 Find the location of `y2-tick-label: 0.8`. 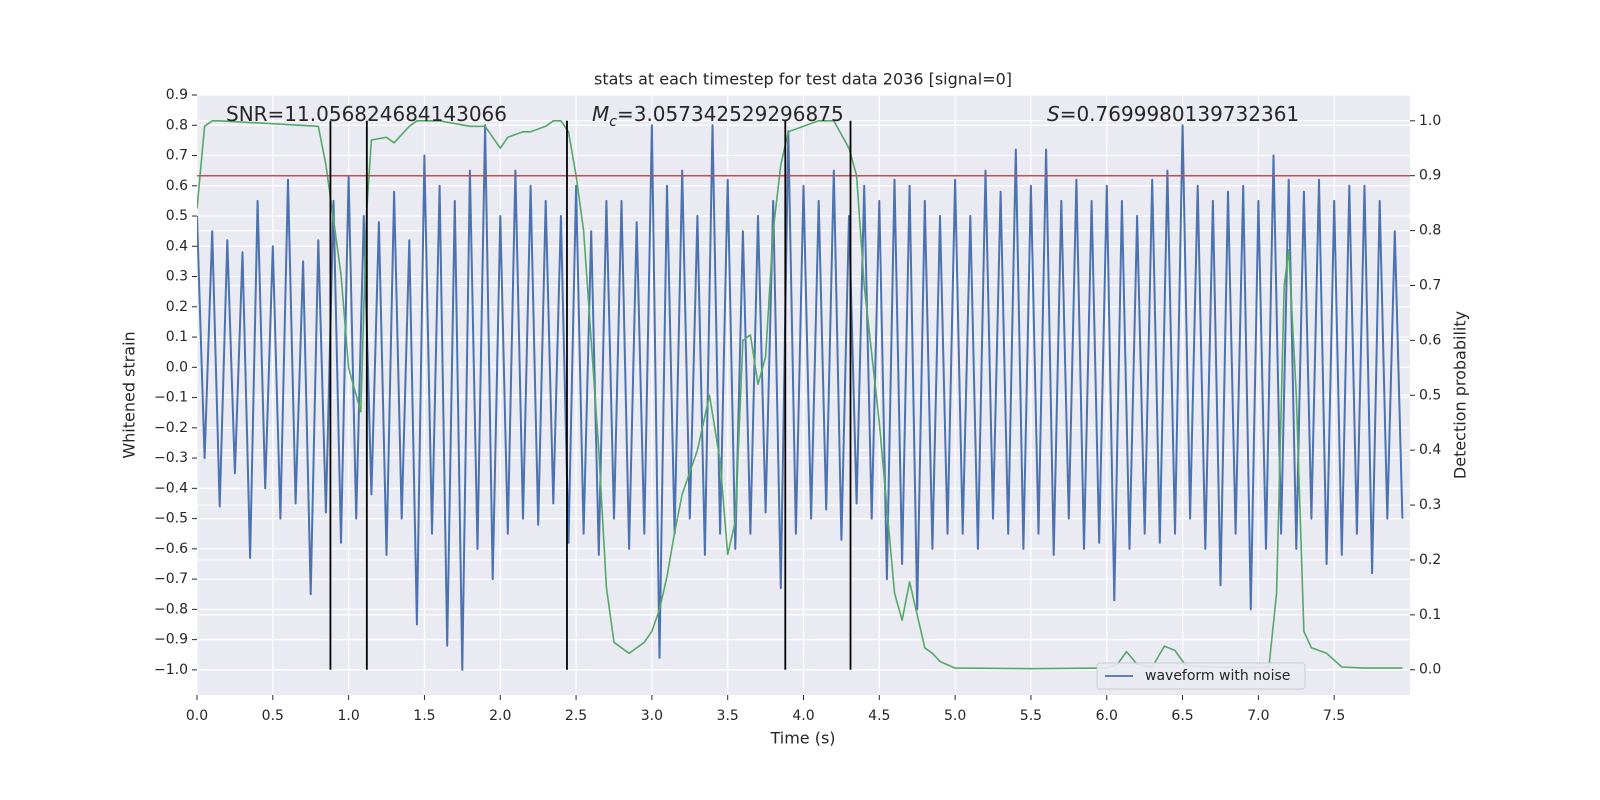

y2-tick-label: 0.8 is located at coordinates (1430, 231).